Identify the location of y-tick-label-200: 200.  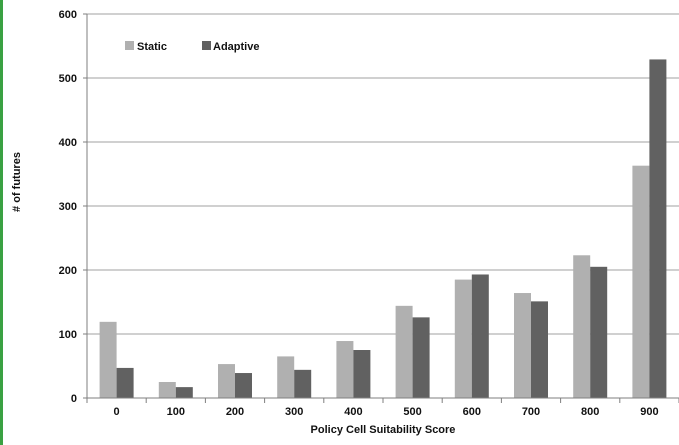
(68, 271).